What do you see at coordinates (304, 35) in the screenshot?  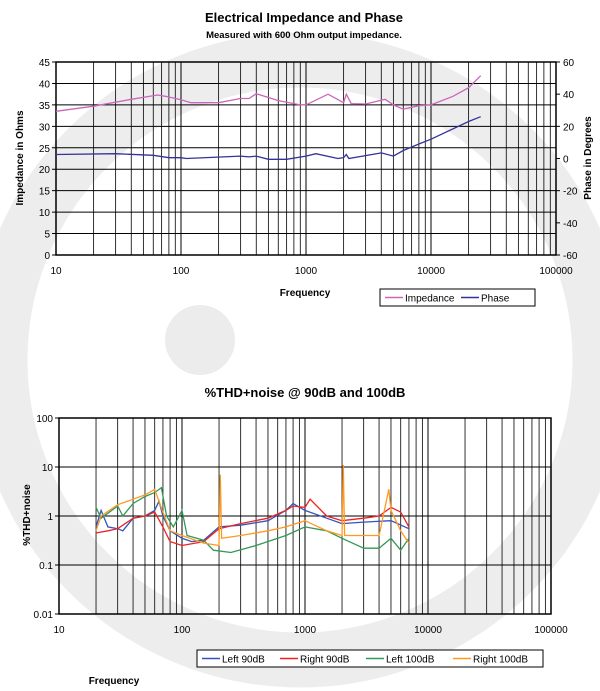 I see `chart-subtitle: Measured with 600 Ohm output impedance.` at bounding box center [304, 35].